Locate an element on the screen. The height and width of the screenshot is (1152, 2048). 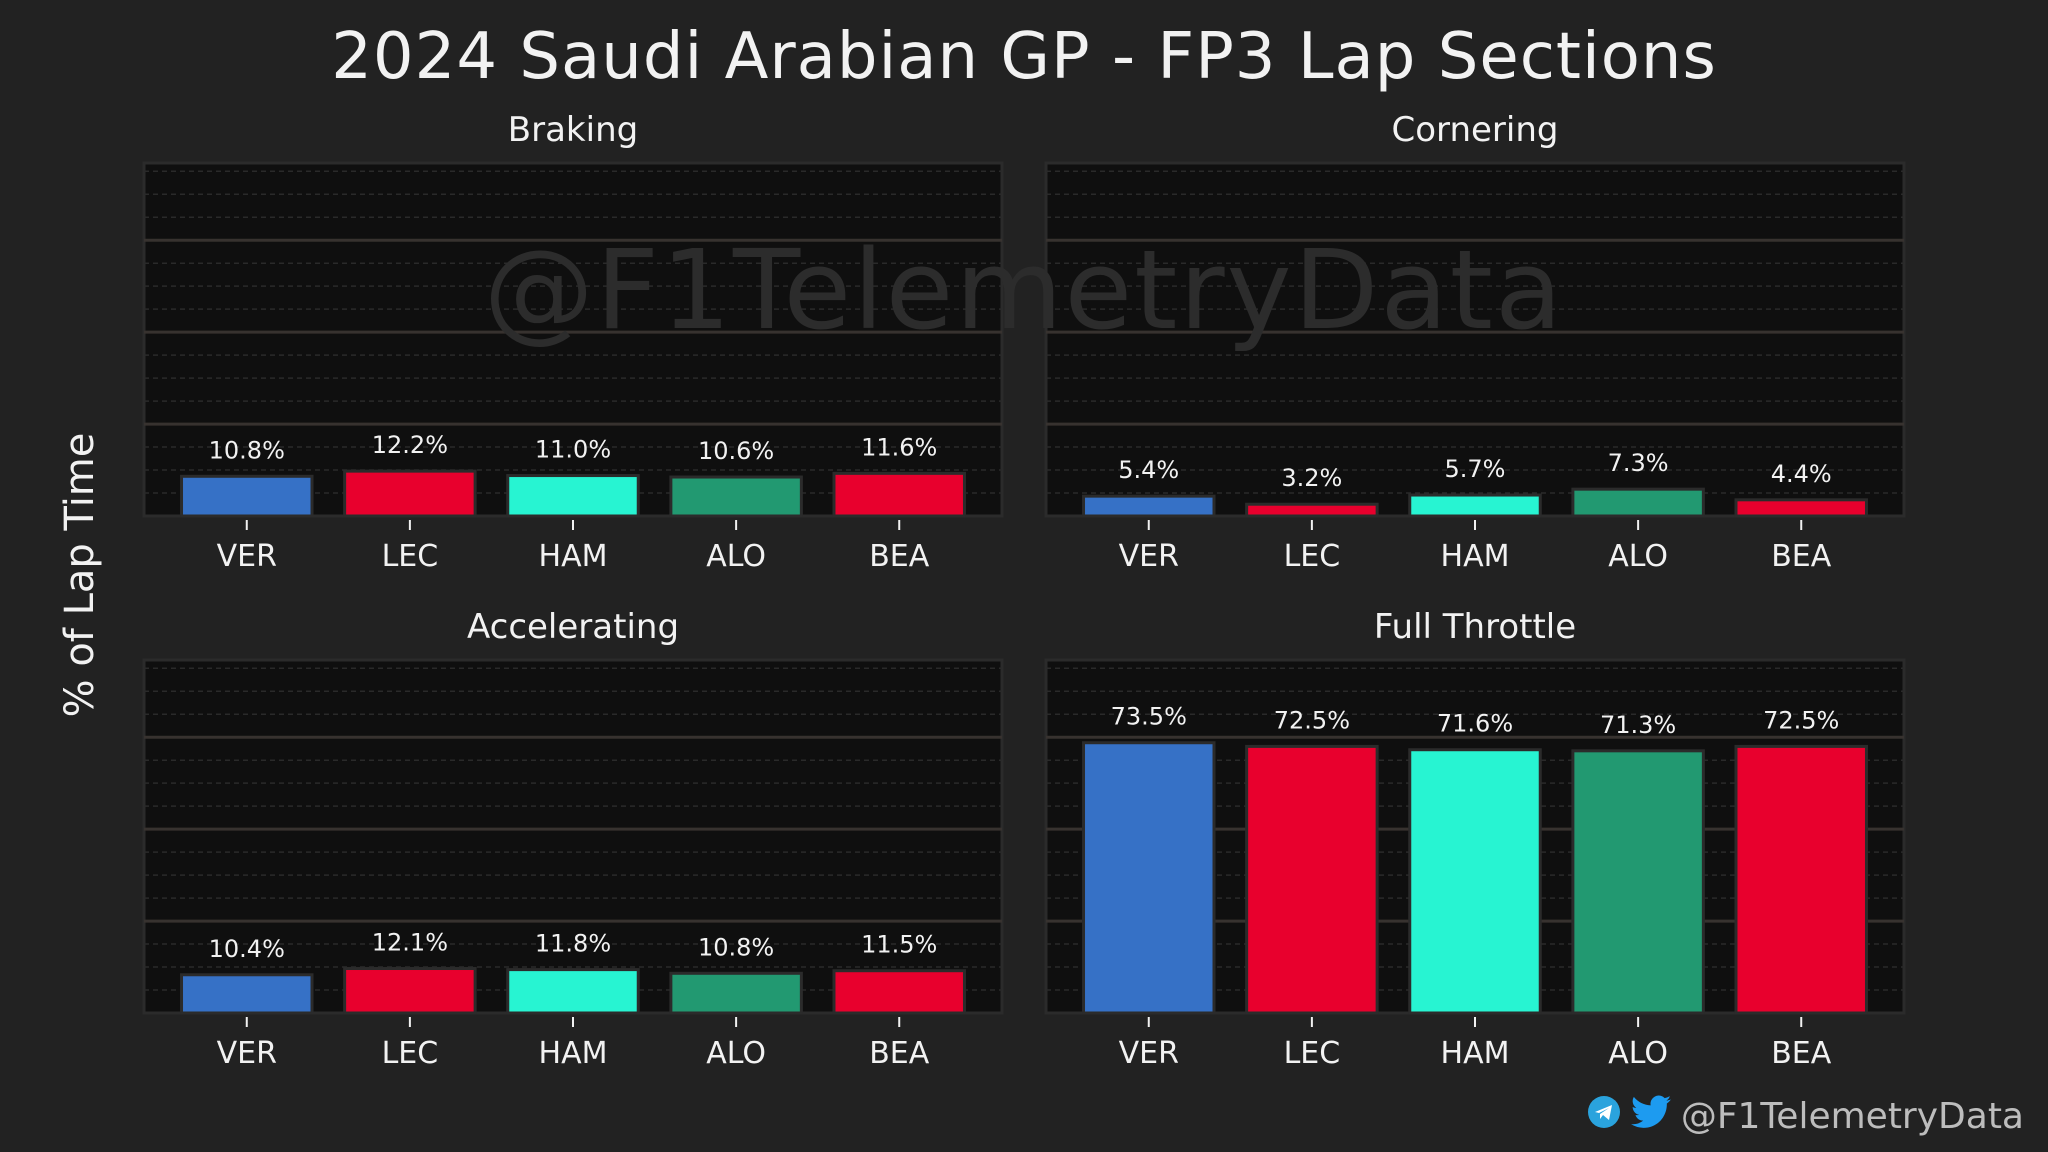
data-label: 73.5% is located at coordinates (1149, 717).